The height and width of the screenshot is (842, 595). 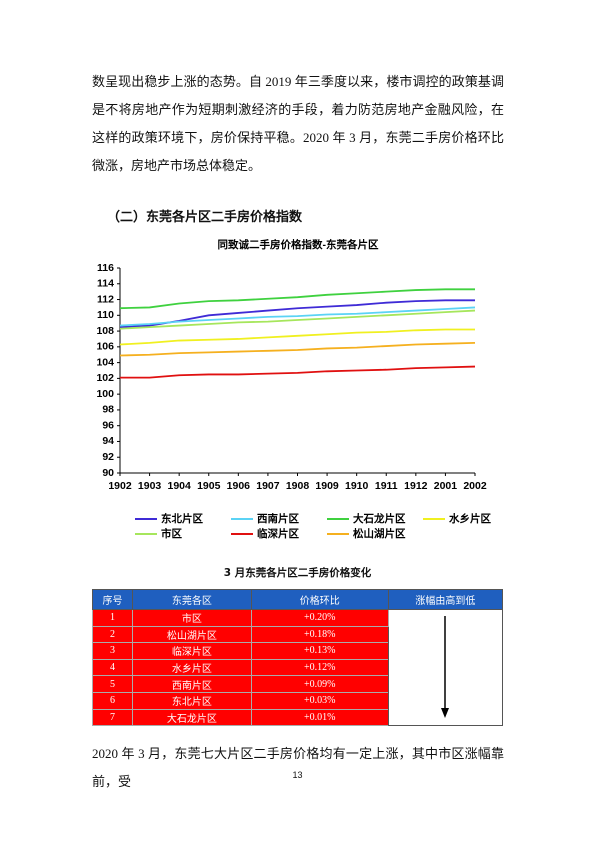 I want to click on y-tick-label: 108, so click(x=105, y=331).